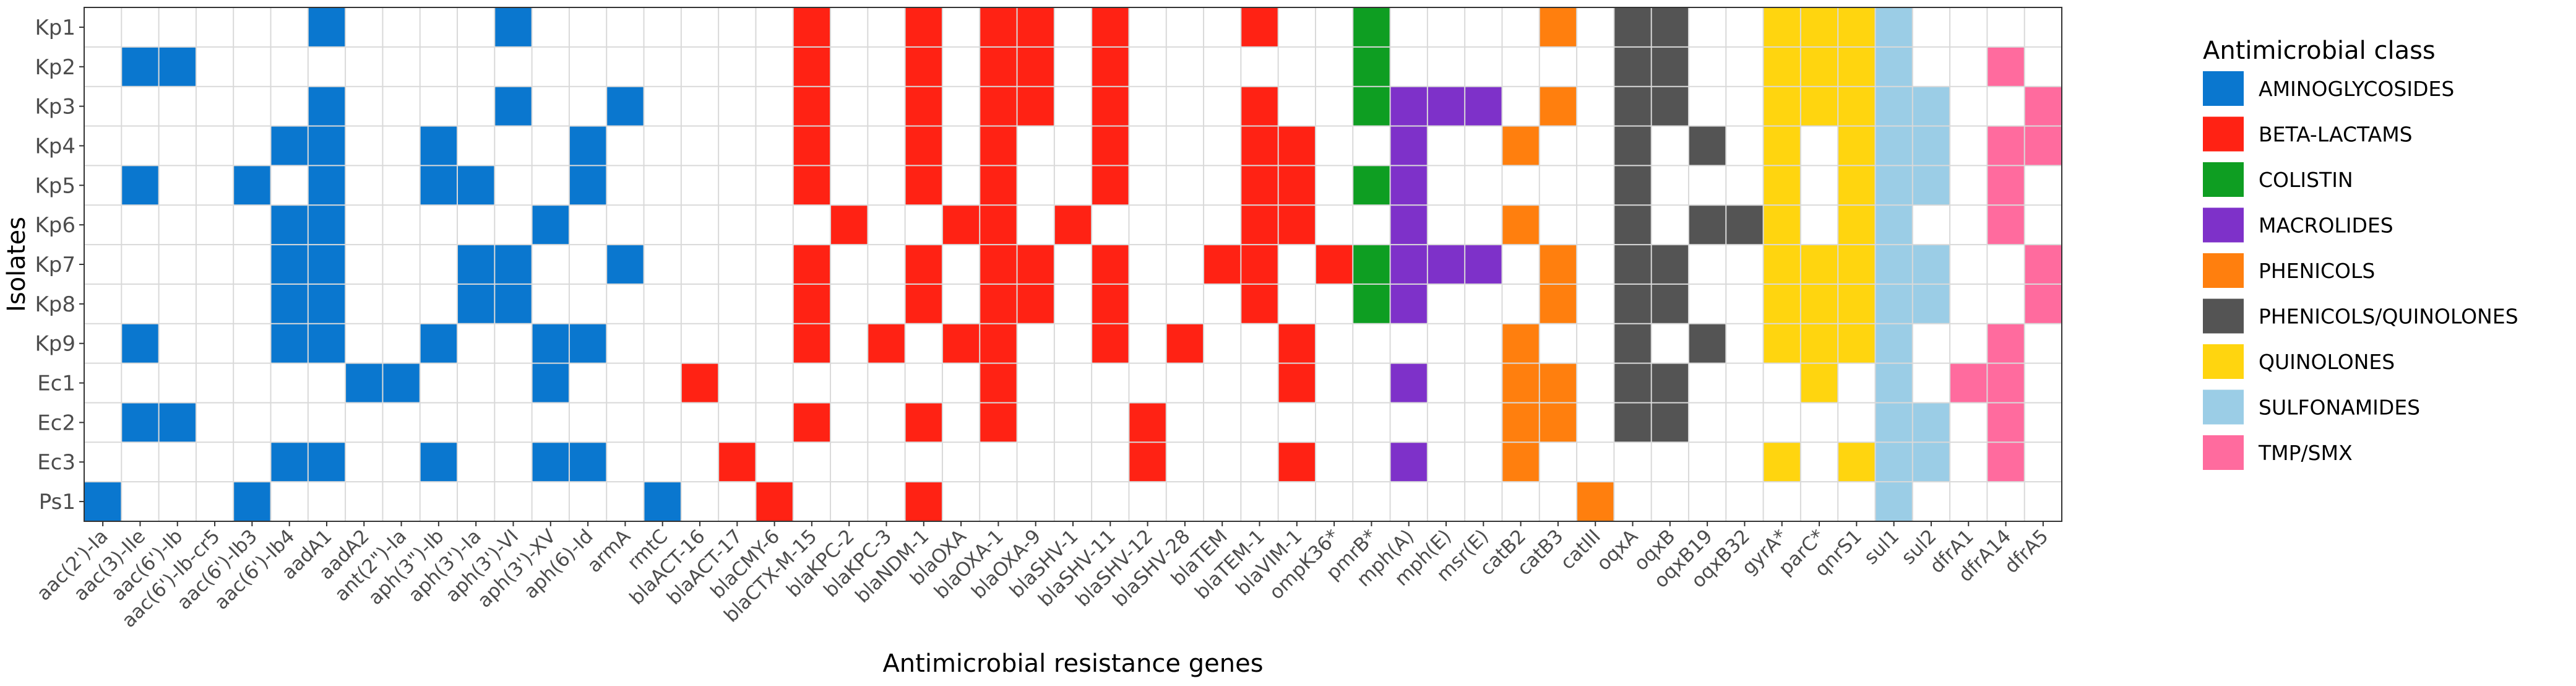 The image size is (2576, 686). I want to click on y-tick-label: Kp6, so click(55, 225).